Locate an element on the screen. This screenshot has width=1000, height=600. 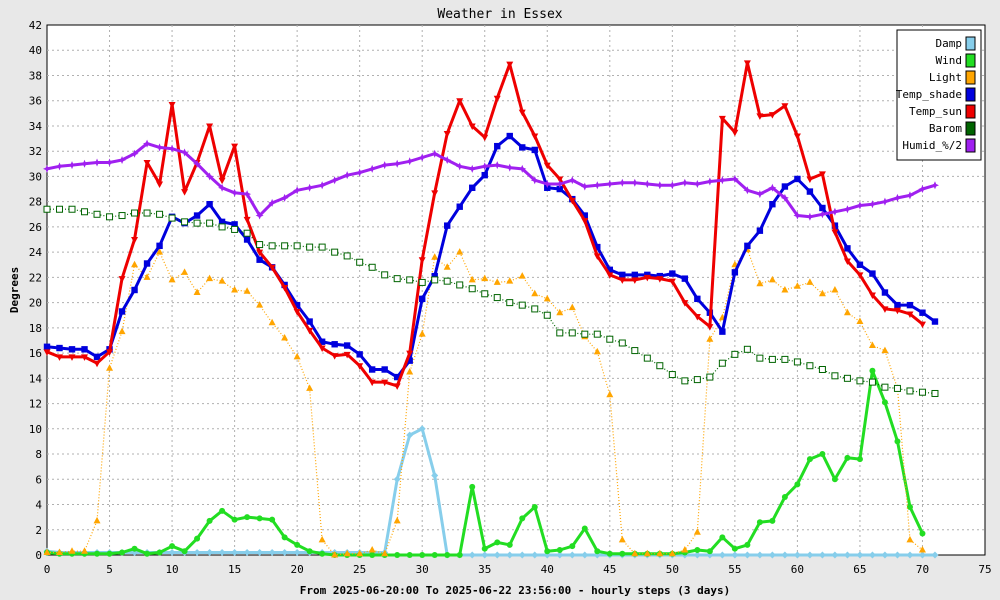
y-tick-label: 26 is located at coordinates (35, 227).